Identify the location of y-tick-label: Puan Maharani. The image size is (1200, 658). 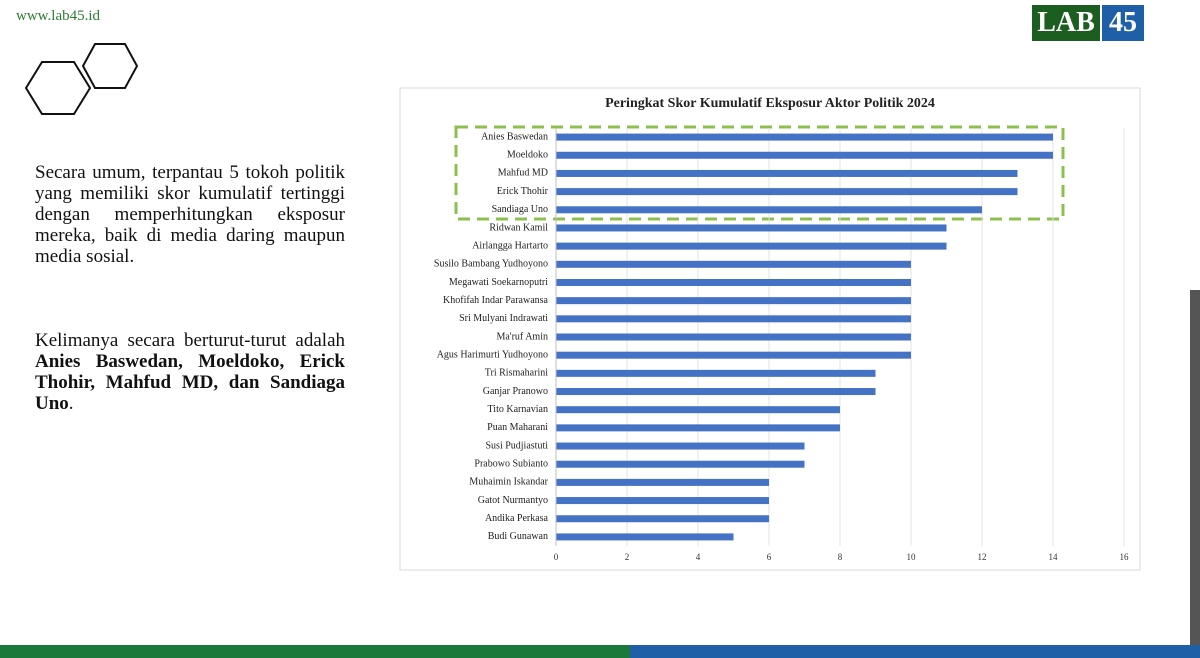
(517, 427).